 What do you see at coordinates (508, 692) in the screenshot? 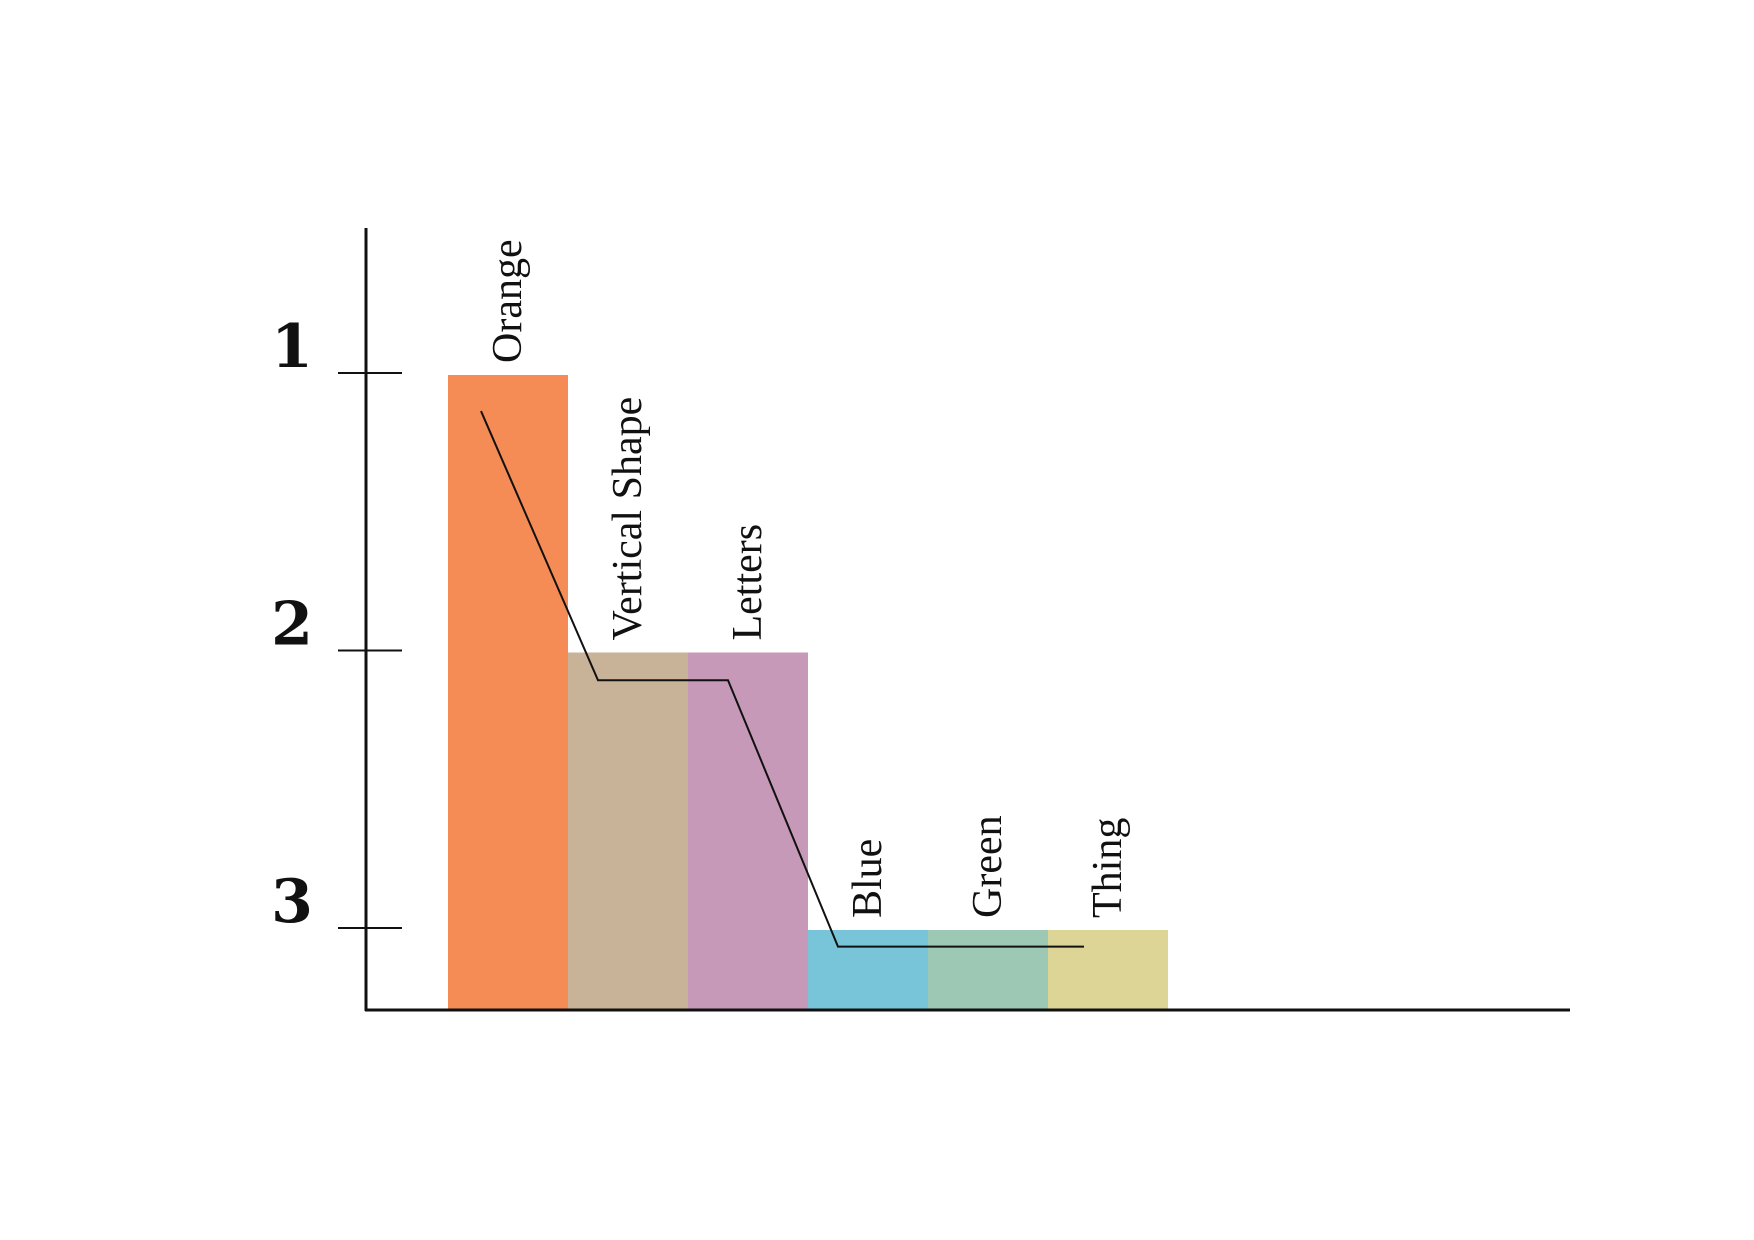
I see `bar-orange` at bounding box center [508, 692].